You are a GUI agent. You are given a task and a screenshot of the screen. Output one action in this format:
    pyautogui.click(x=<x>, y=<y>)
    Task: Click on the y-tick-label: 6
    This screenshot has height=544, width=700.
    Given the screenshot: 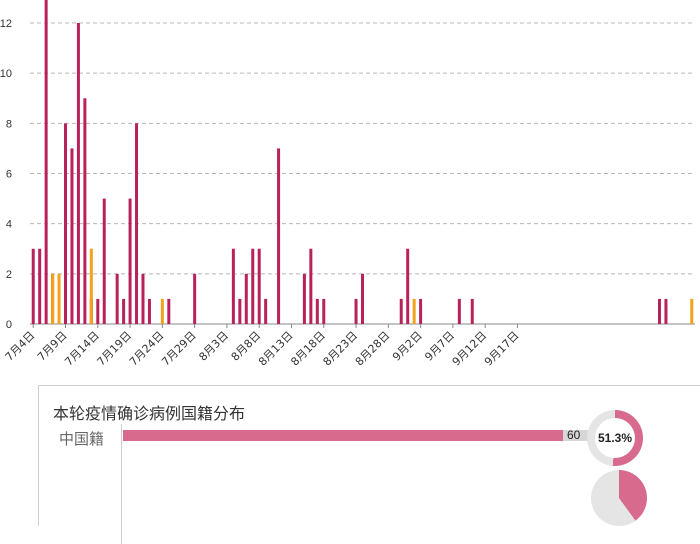 What is the action you would take?
    pyautogui.click(x=9, y=175)
    